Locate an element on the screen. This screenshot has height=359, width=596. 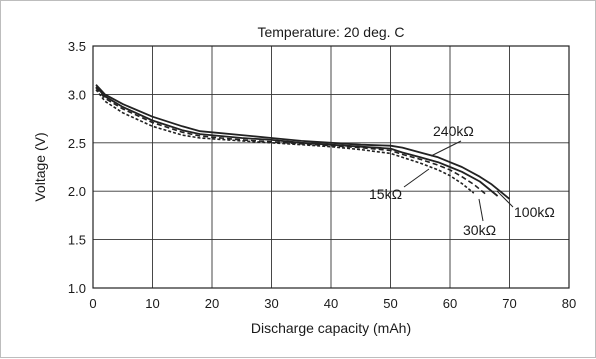
x-tick-label: 10 is located at coordinates (152, 303).